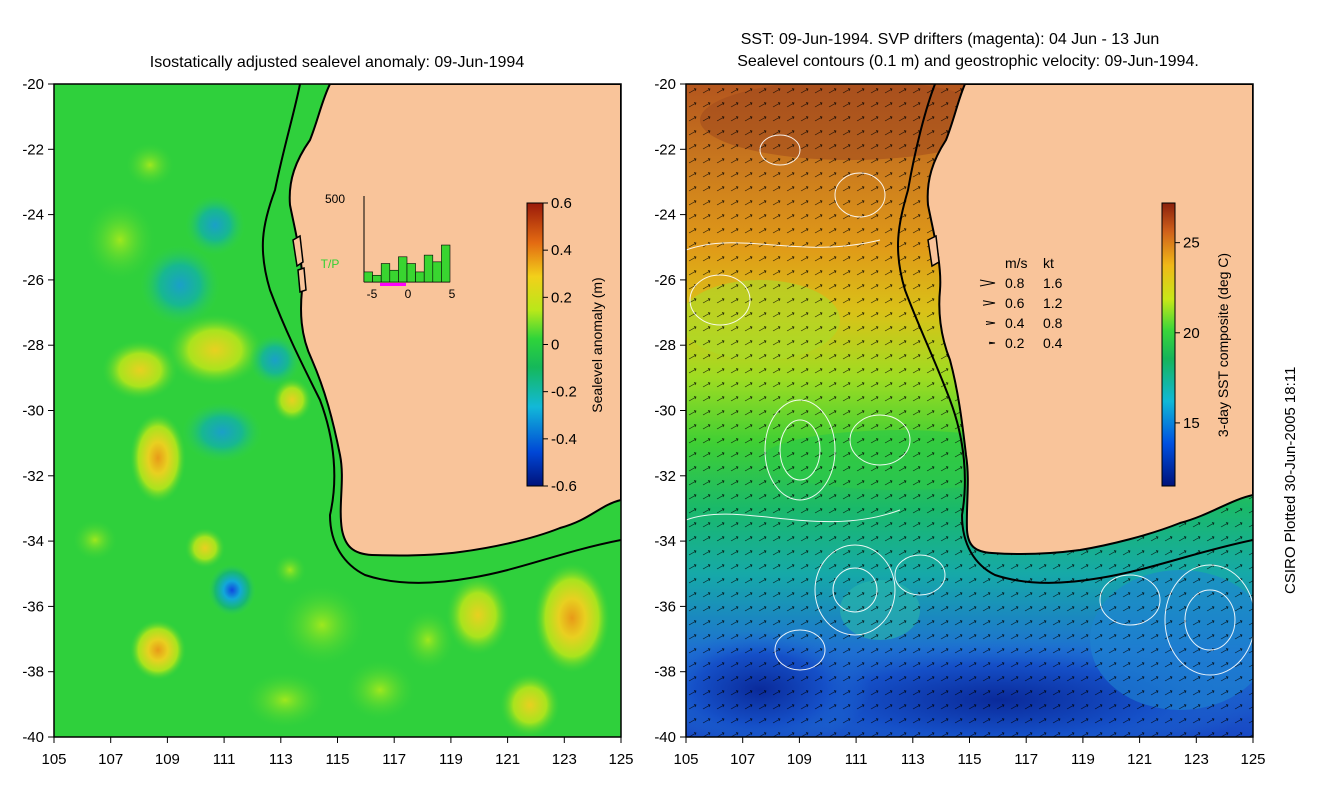 This screenshot has width=1320, height=810. I want to click on left-cb-tick-label: 0.6, so click(561, 203).